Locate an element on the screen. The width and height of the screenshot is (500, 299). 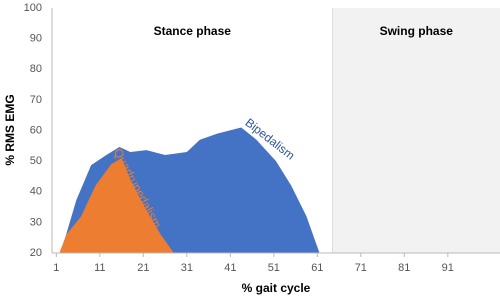
x-tick-label: 81 is located at coordinates (404, 268).